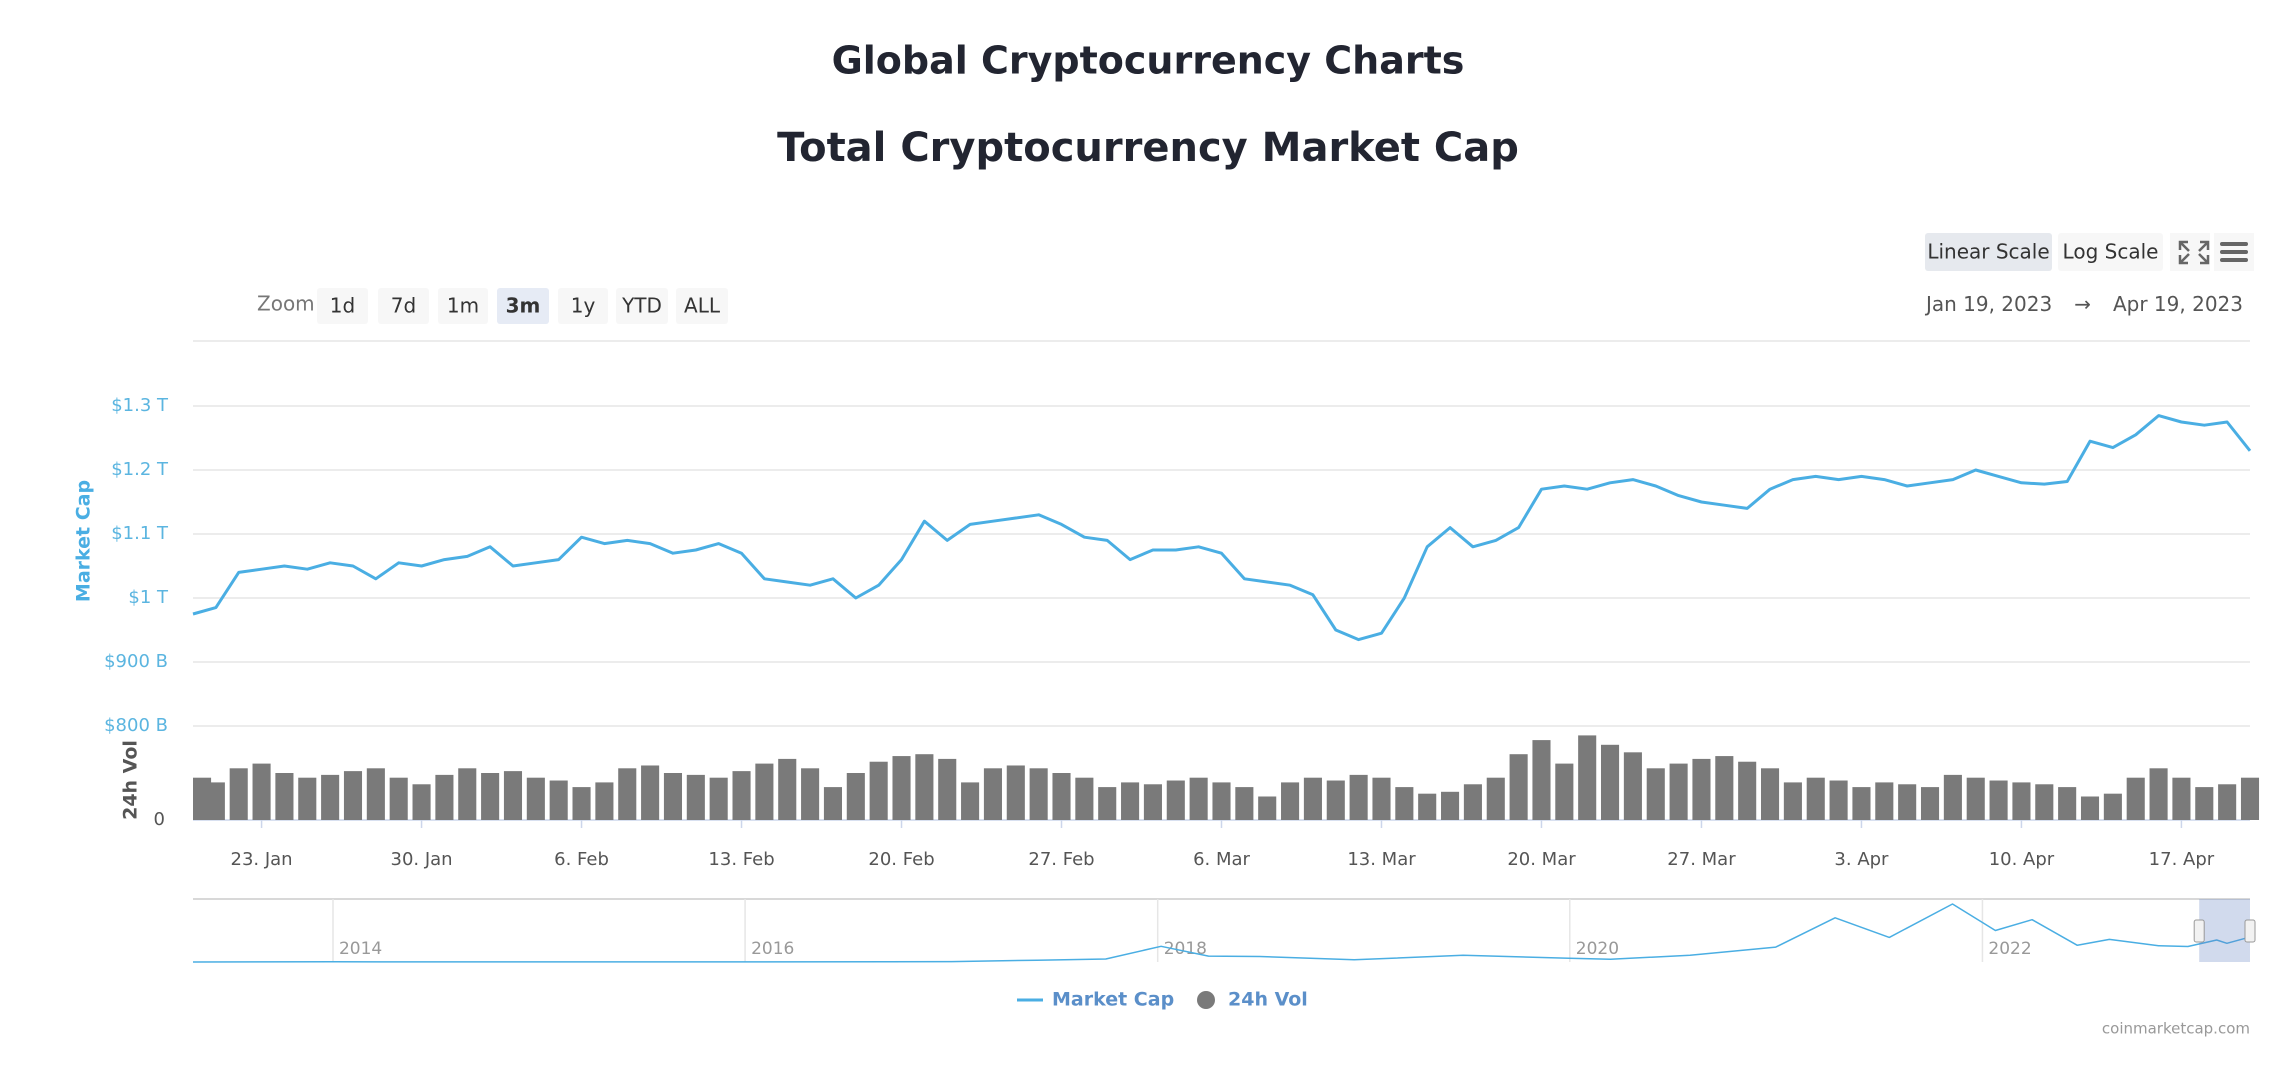  What do you see at coordinates (159, 819) in the screenshot?
I see `y2-tick-label: 0` at bounding box center [159, 819].